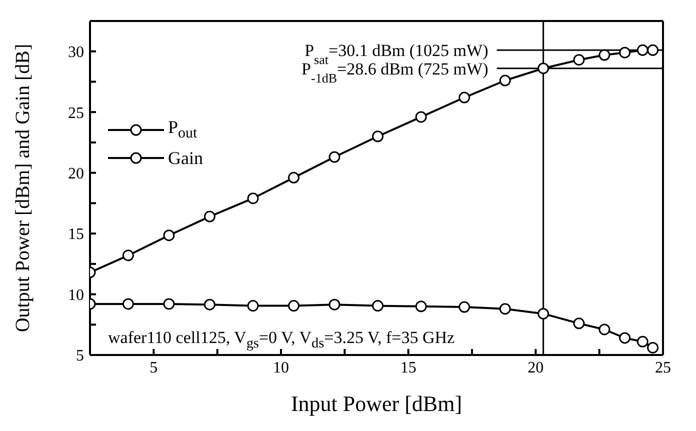 This screenshot has height=431, width=696. I want to click on y-axis-title: Output Power [dBm] and Gain [dB], so click(23, 188).